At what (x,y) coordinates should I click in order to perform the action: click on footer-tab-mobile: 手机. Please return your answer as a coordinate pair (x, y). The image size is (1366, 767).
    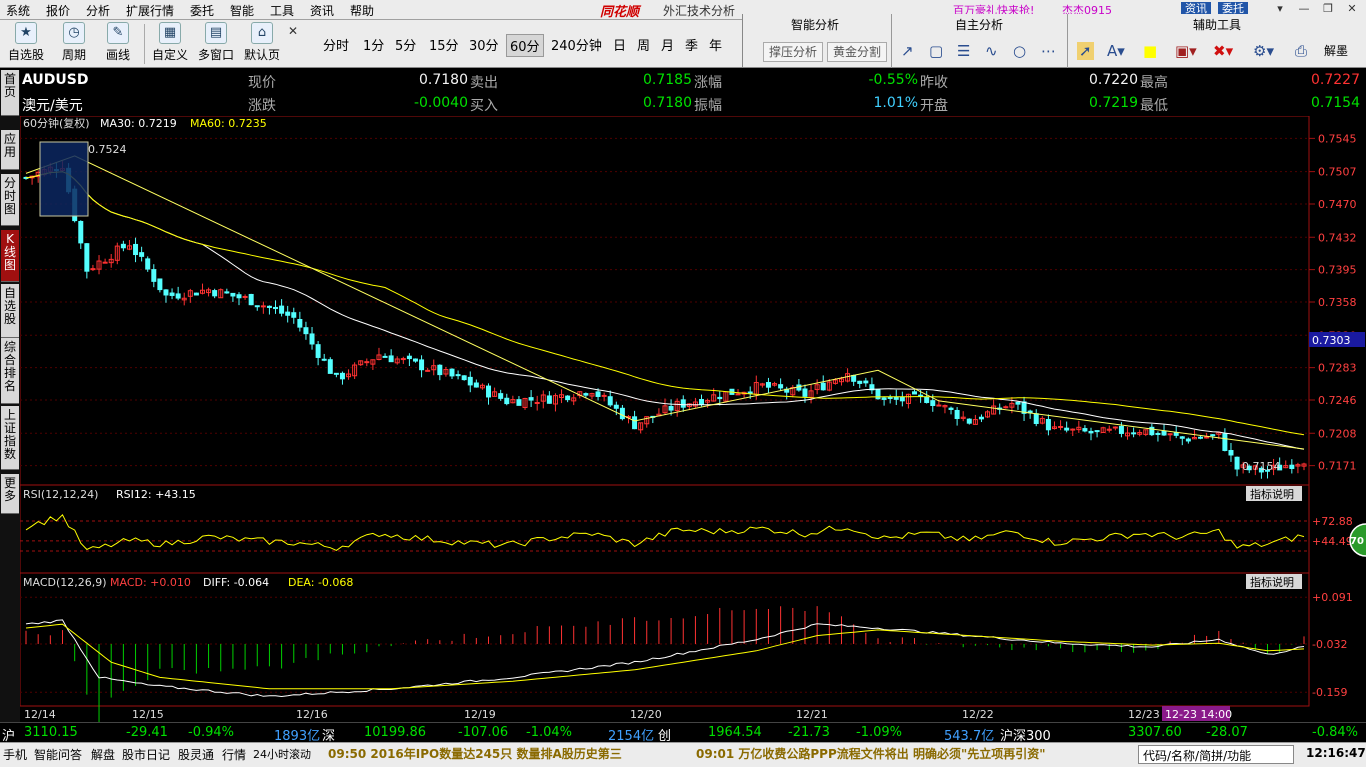
    Looking at the image, I should click on (15, 755).